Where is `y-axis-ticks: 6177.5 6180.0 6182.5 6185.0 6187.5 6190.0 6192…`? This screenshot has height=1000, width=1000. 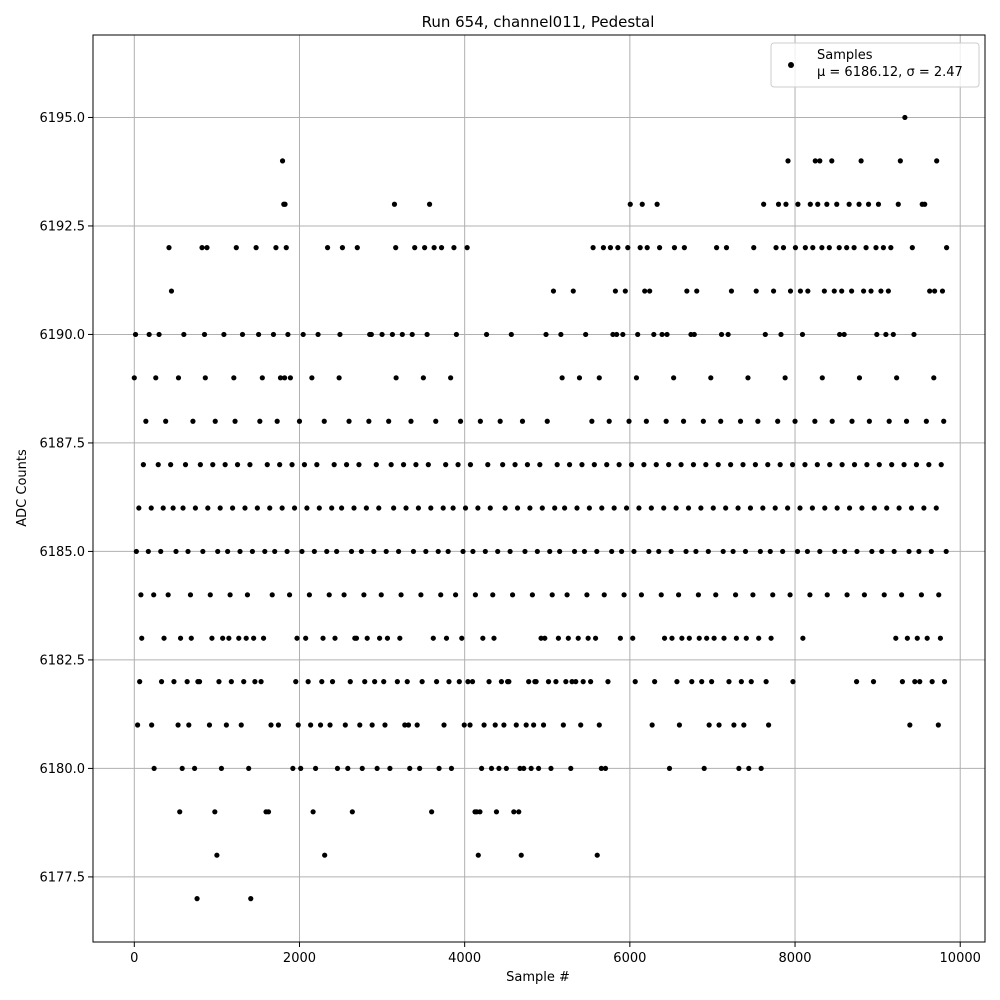
y-axis-ticks: 6177.5 6180.0 6182.5 6185.0 6187.5 6190.0 6192… is located at coordinates (66, 498).